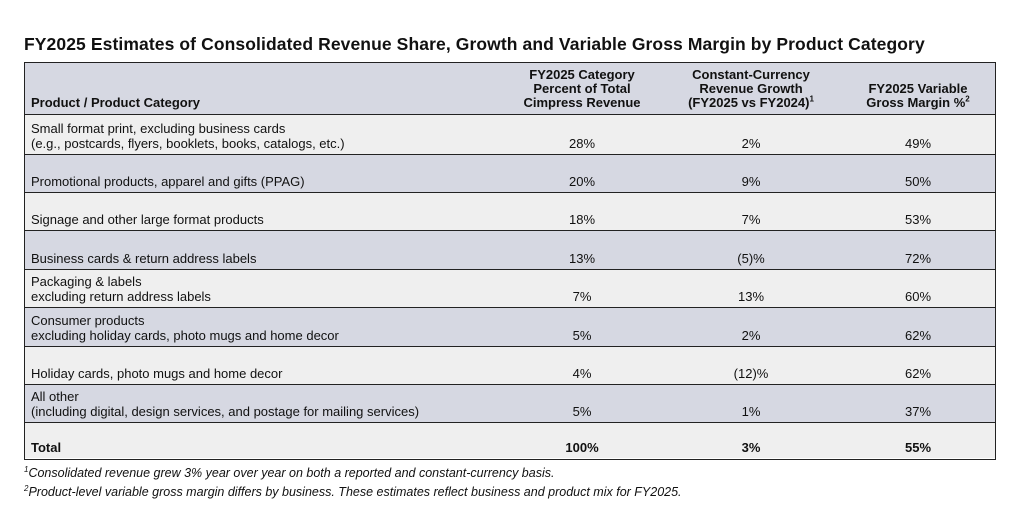 This screenshot has width=1024, height=528. What do you see at coordinates (582, 296) in the screenshot?
I see `row-share: 7%` at bounding box center [582, 296].